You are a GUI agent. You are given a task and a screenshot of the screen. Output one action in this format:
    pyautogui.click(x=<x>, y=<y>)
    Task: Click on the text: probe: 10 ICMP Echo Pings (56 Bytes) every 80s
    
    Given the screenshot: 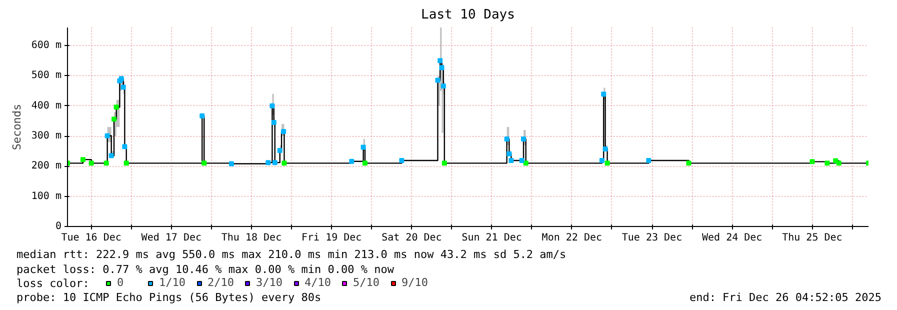 What is the action you would take?
    pyautogui.click(x=169, y=297)
    